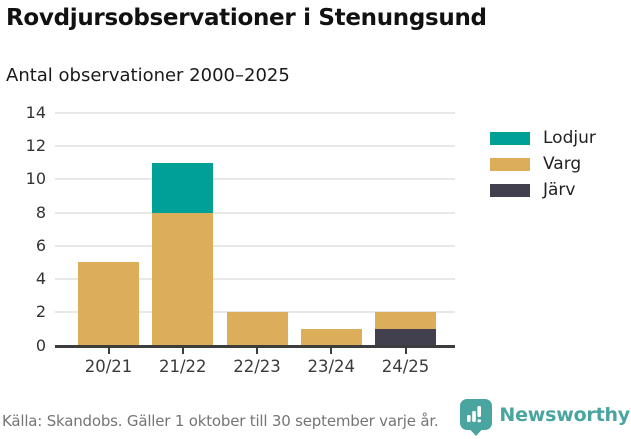 This screenshot has width=631, height=439. What do you see at coordinates (40, 312) in the screenshot?
I see `y-axis-tick-label: 2` at bounding box center [40, 312].